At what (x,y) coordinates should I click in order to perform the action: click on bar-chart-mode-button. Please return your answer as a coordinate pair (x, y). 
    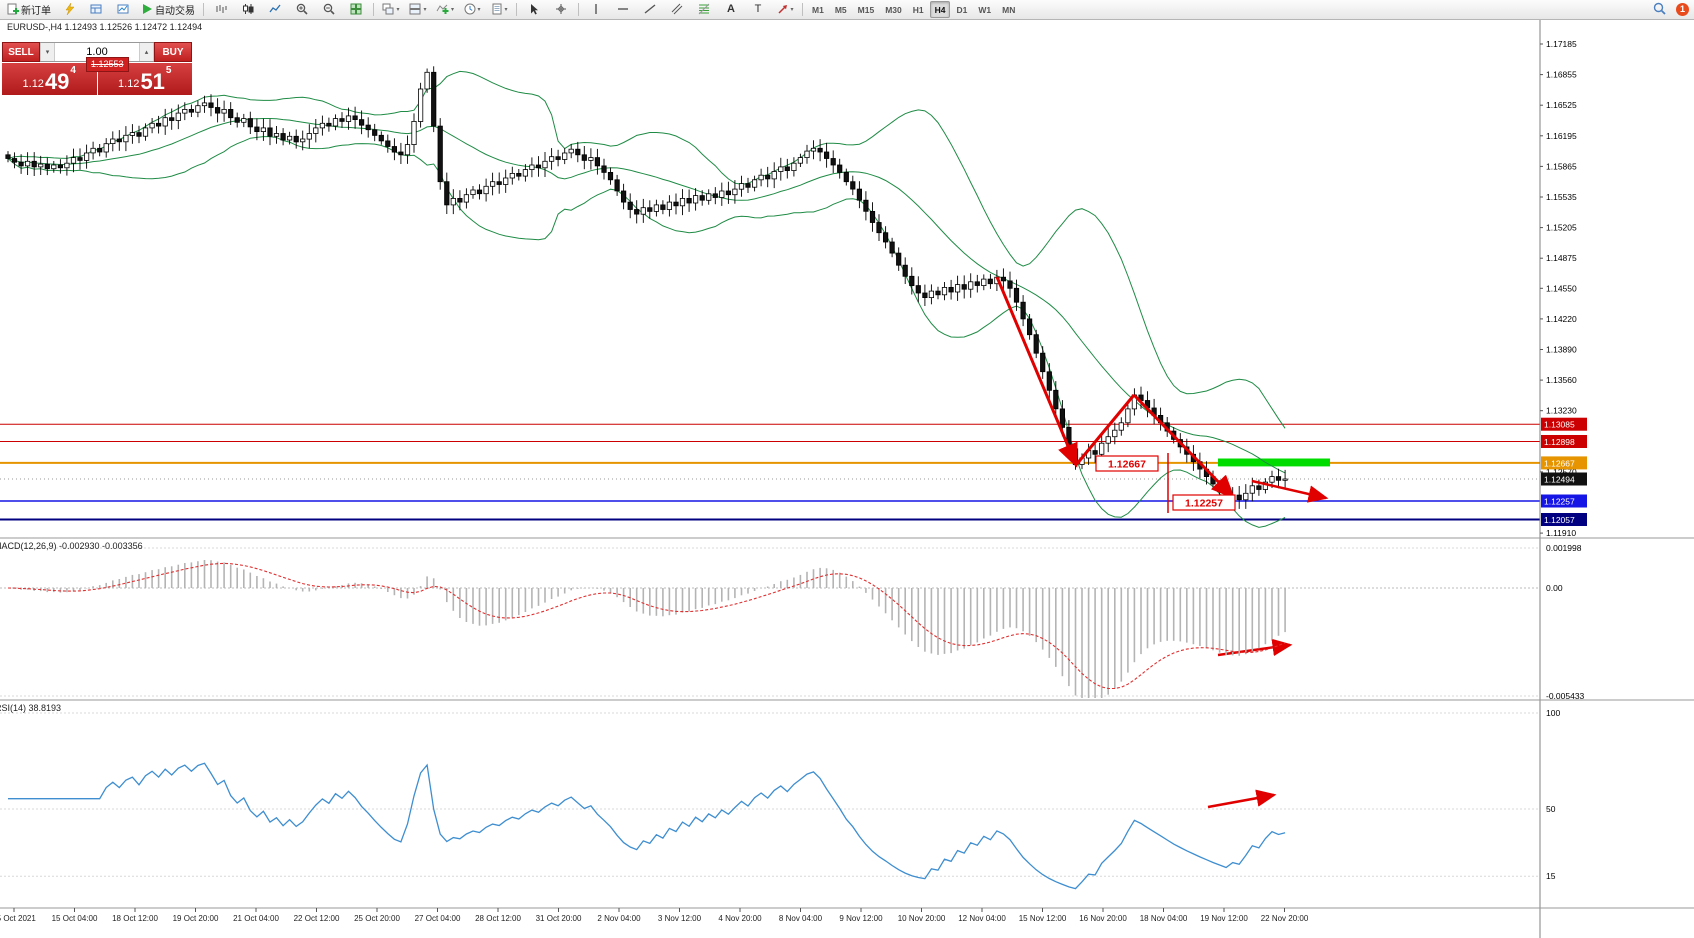
    Looking at the image, I should click on (221, 9).